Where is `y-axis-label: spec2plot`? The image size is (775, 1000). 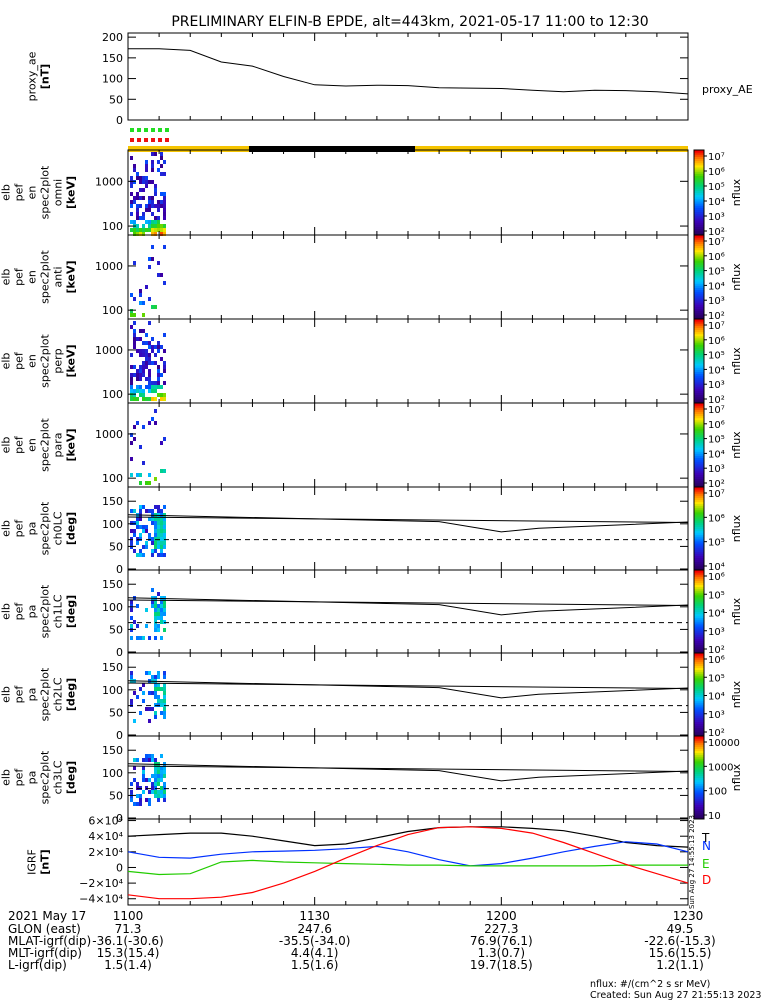
y-axis-label: spec2plot is located at coordinates (45, 192).